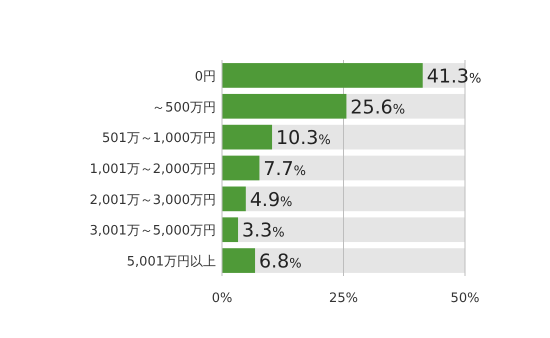 The width and height of the screenshot is (550, 338). I want to click on data-label: 6.8%, so click(280, 261).